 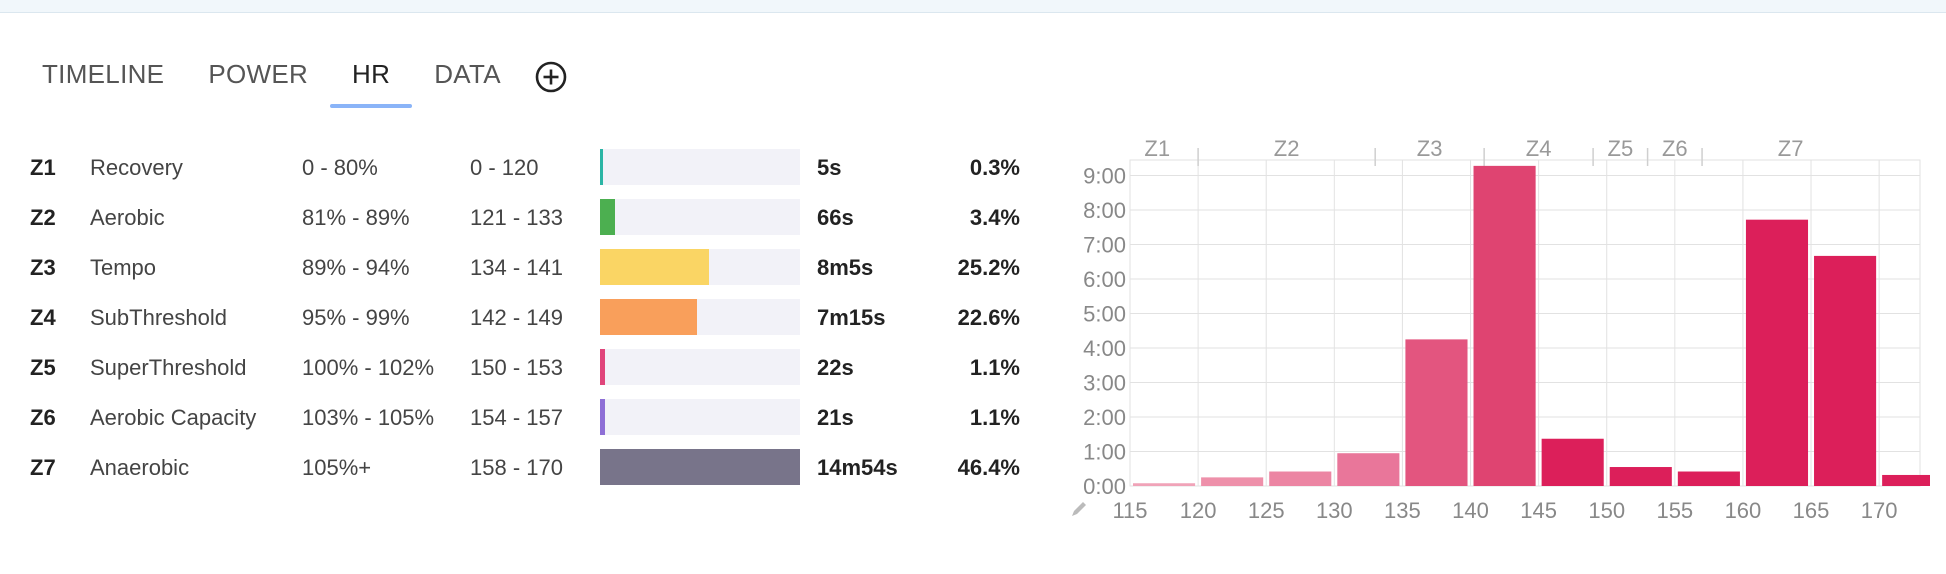 I want to click on zone-hr-range: 134 - 141, so click(x=516, y=267).